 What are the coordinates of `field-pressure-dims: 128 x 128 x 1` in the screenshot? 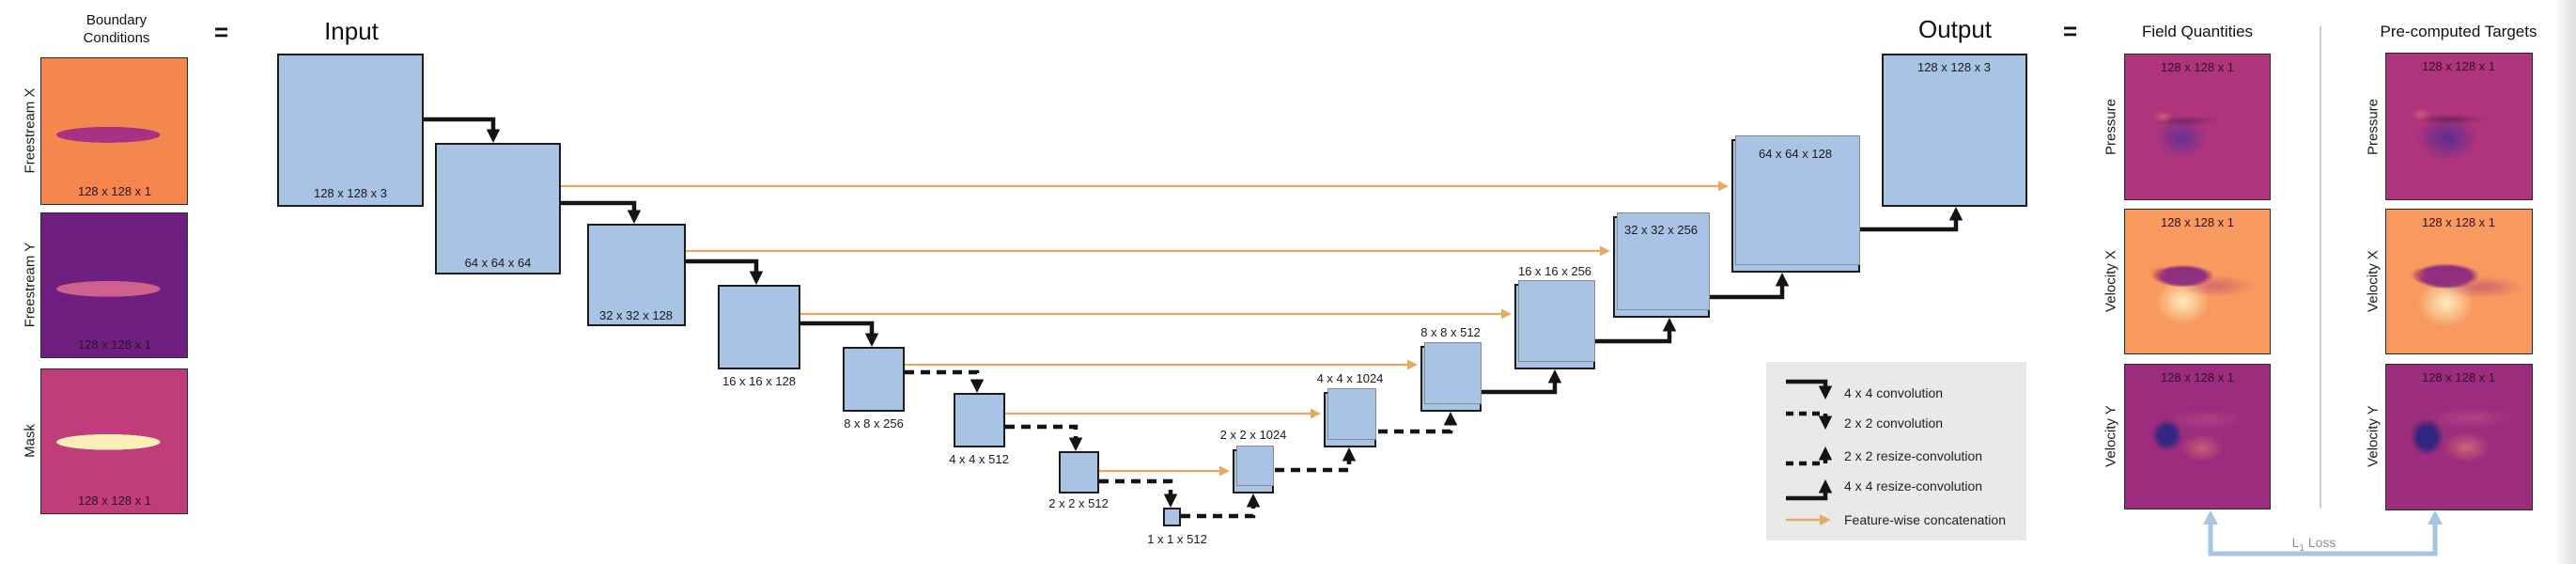 It's located at (2197, 67).